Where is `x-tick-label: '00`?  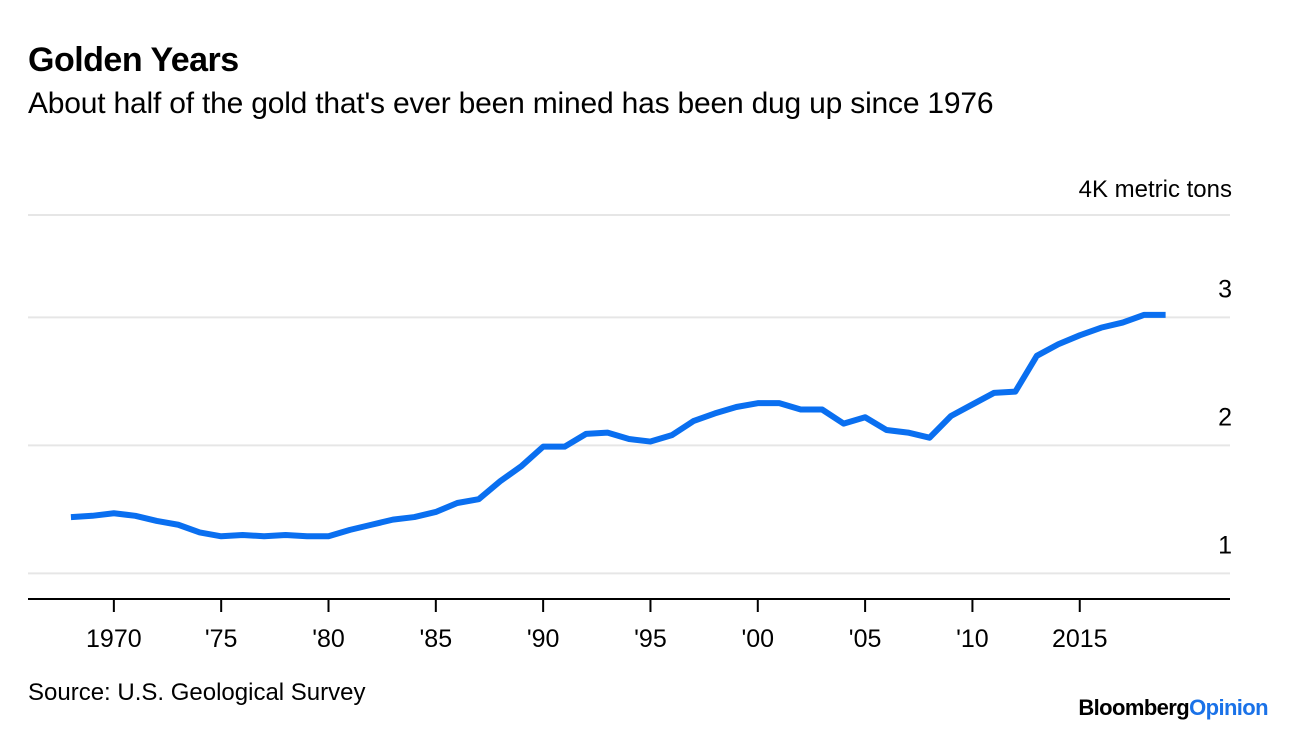 x-tick-label: '00 is located at coordinates (757, 639).